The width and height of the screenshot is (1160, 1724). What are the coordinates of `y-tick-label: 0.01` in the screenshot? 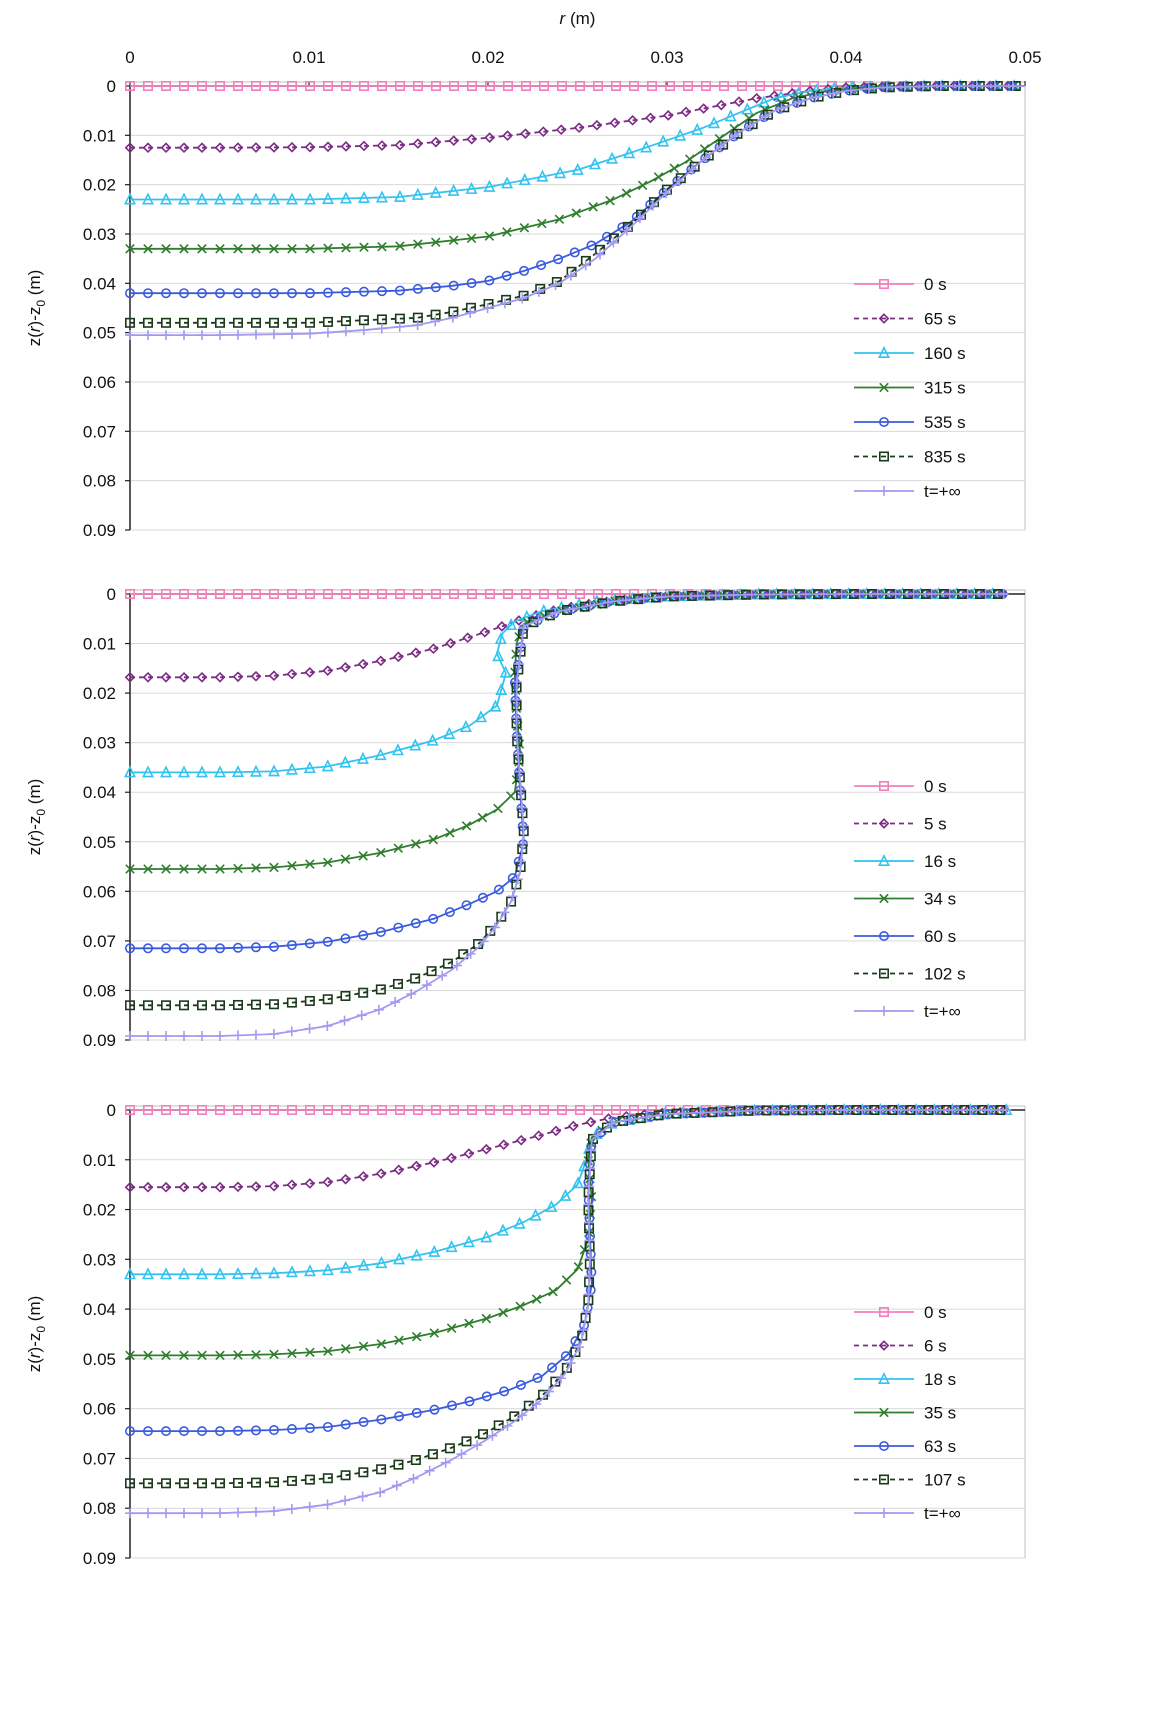 It's located at (99, 644).